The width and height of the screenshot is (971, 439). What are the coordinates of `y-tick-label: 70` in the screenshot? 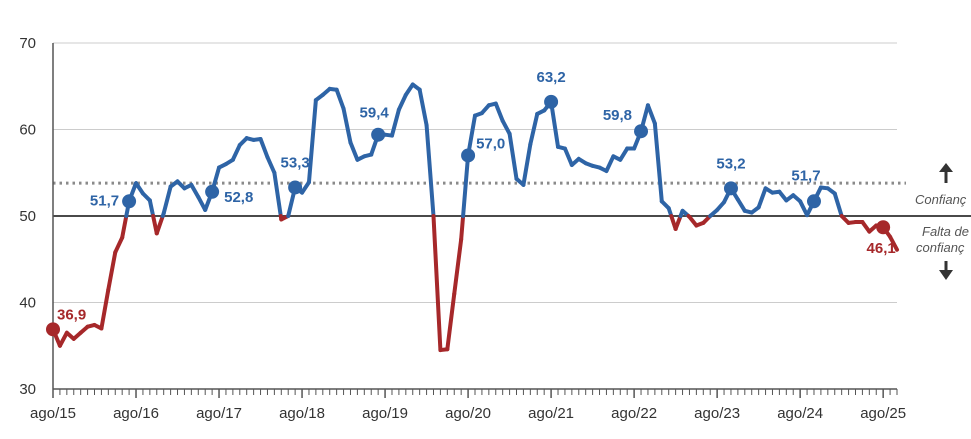 It's located at (27, 43).